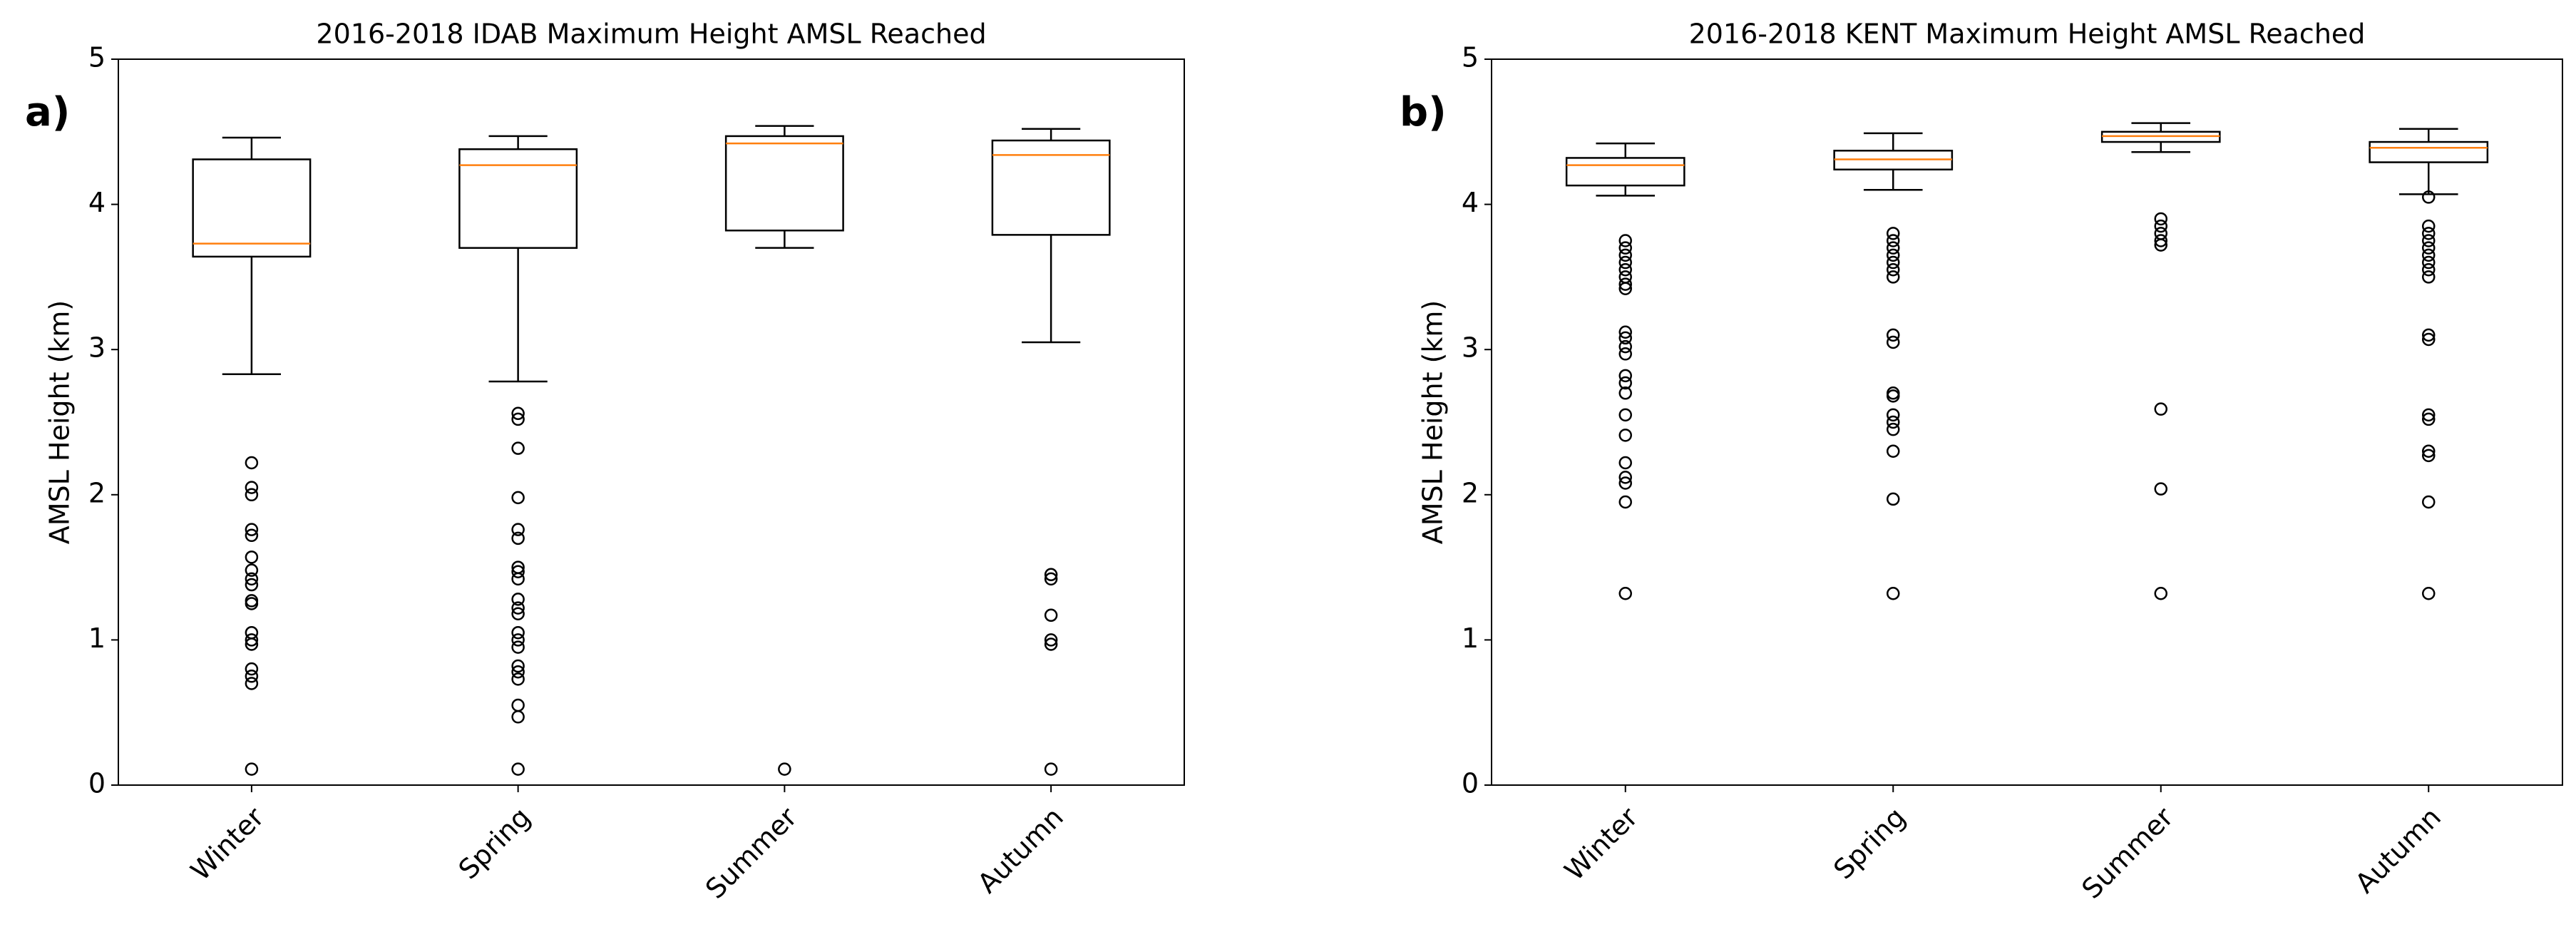 The height and width of the screenshot is (927, 2576). Describe the element at coordinates (47, 112) in the screenshot. I see `panel-label: a)` at that location.